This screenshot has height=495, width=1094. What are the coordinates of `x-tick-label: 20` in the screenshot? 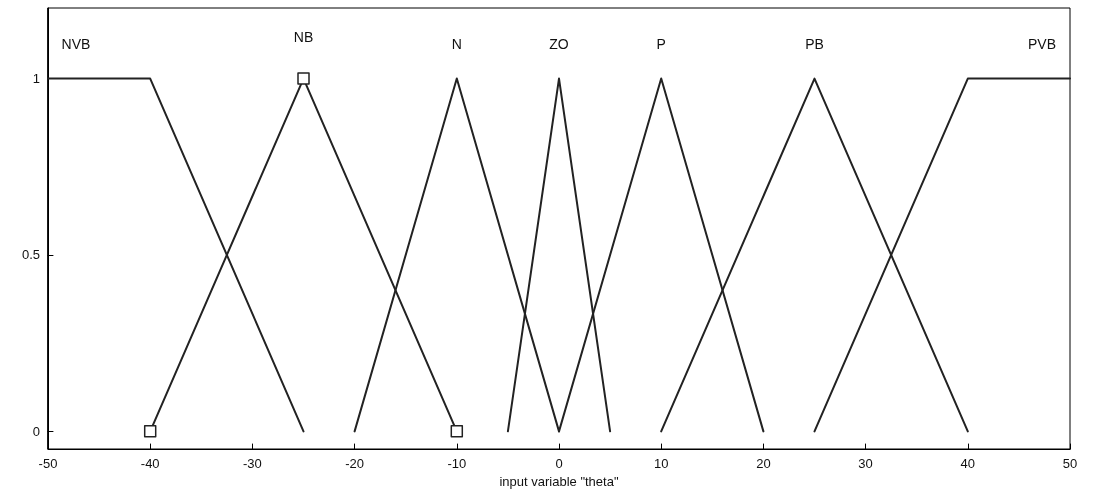 It's located at (763, 463).